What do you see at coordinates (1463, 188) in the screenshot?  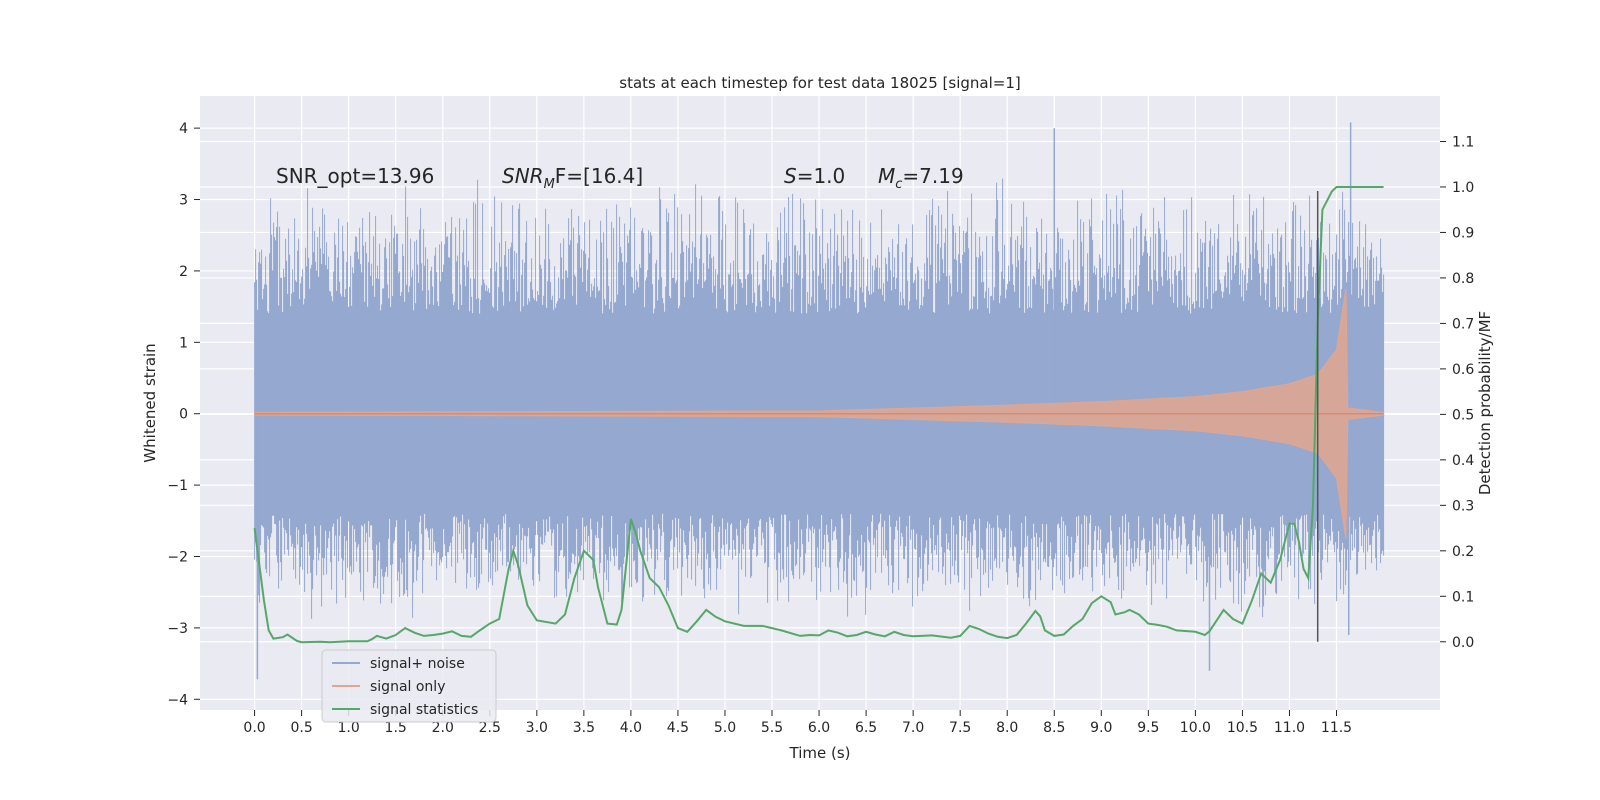 I see `y2-tick-label: 1.0` at bounding box center [1463, 188].